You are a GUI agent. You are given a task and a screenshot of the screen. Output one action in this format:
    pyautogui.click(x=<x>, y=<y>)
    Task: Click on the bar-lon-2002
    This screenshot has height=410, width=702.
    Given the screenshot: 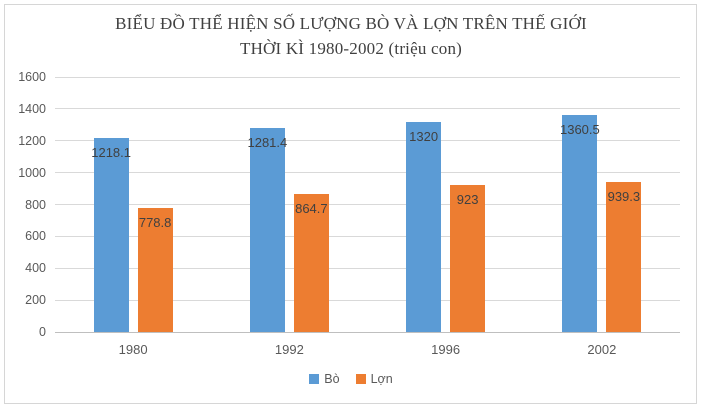 What is the action you would take?
    pyautogui.click(x=624, y=257)
    